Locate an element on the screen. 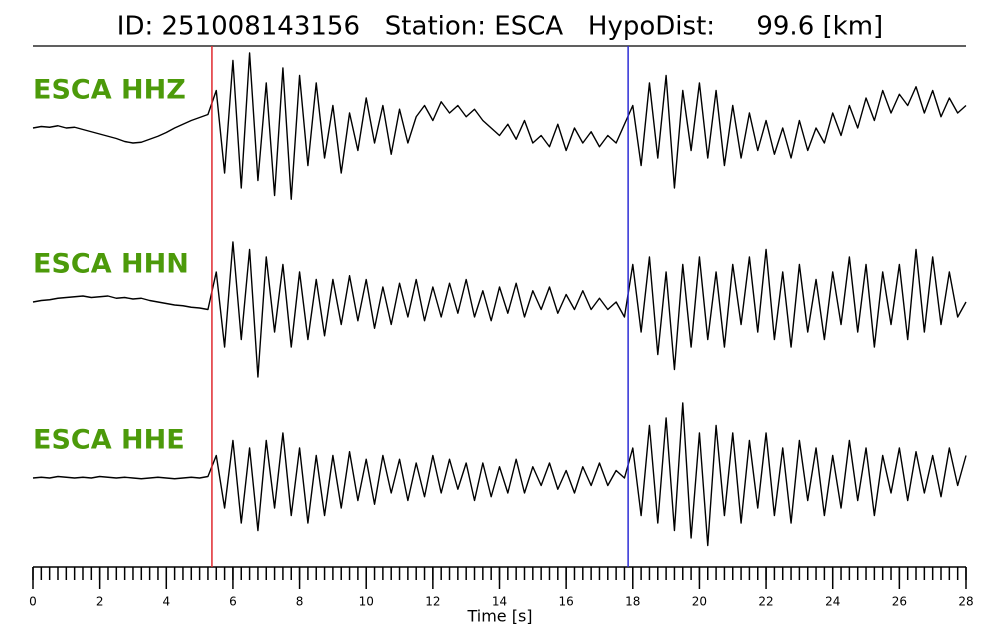 The width and height of the screenshot is (1000, 640). x-tick-label: 20 is located at coordinates (699, 602).